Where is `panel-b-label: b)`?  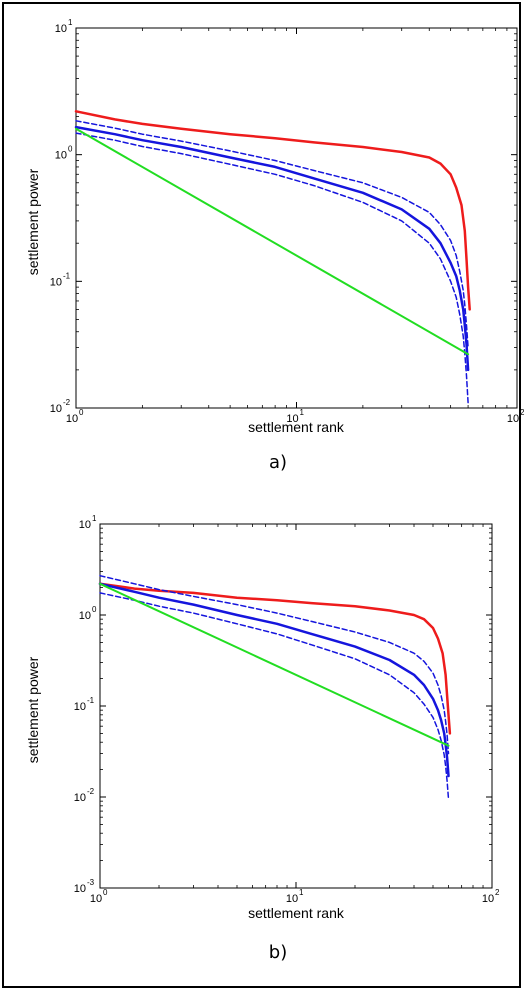 panel-b-label: b) is located at coordinates (278, 952).